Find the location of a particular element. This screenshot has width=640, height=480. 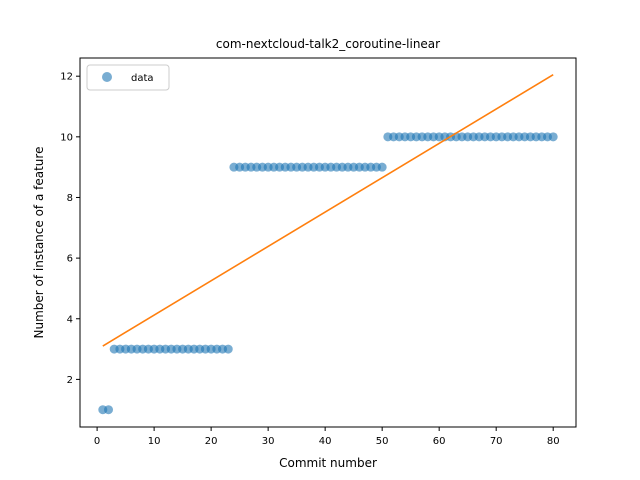

legend-label-data: data is located at coordinates (142, 78).